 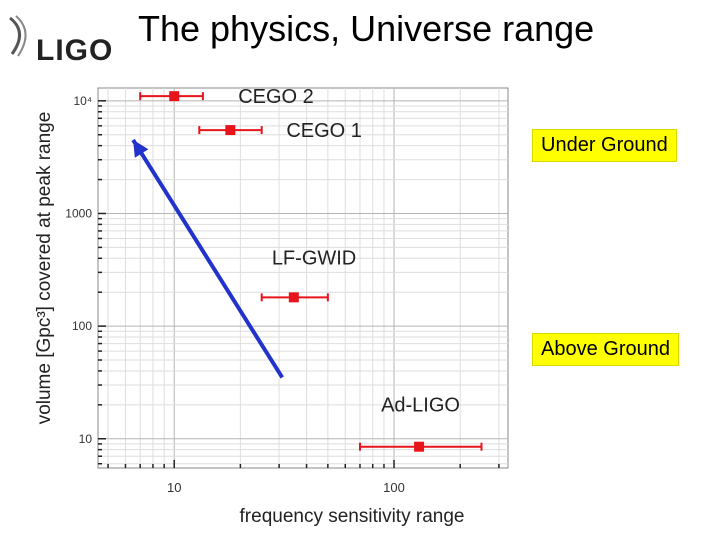 What do you see at coordinates (44, 268) in the screenshot?
I see `y-axis-label: volume [Gpc³] covered at peak range` at bounding box center [44, 268].